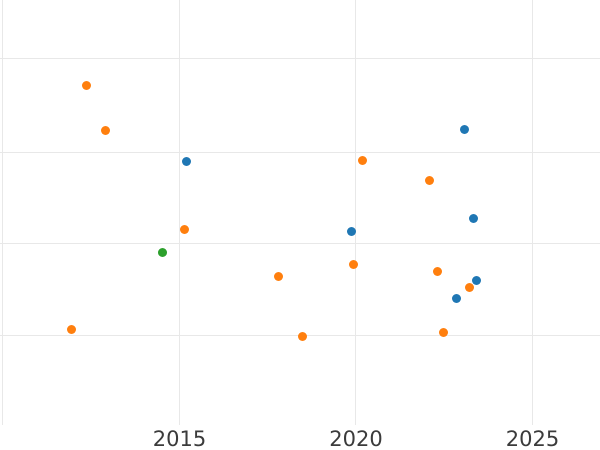 This screenshot has height=450, width=600. I want to click on x-tick-label: 2015, so click(179, 438).